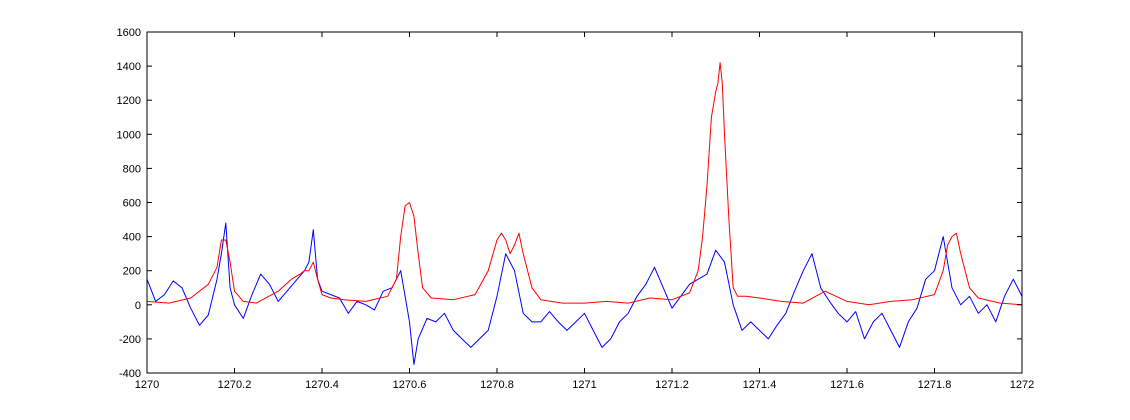 This screenshot has height=420, width=1130. What do you see at coordinates (497, 385) in the screenshot?
I see `x-tick-label: 1270.8` at bounding box center [497, 385].